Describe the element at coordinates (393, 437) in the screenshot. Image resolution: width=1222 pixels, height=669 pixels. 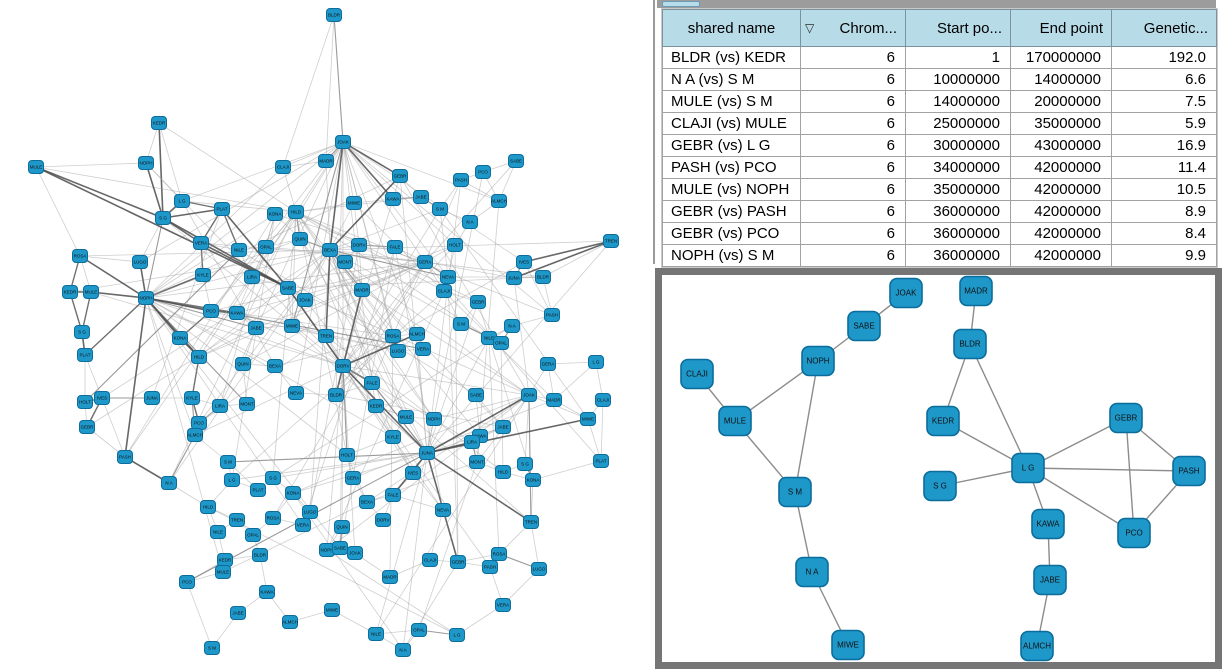
I see `network-node: KYLE` at that location.